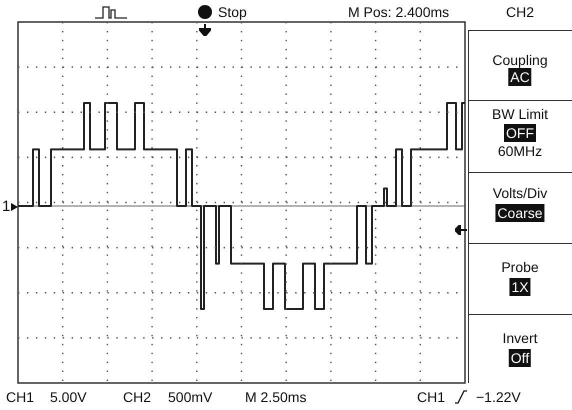 The image size is (572, 410). I want to click on text: OFF, so click(520, 133).